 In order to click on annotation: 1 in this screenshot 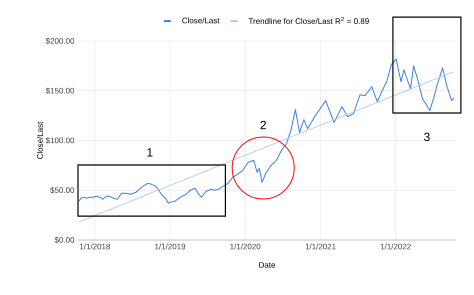, I will do `click(150, 152)`.